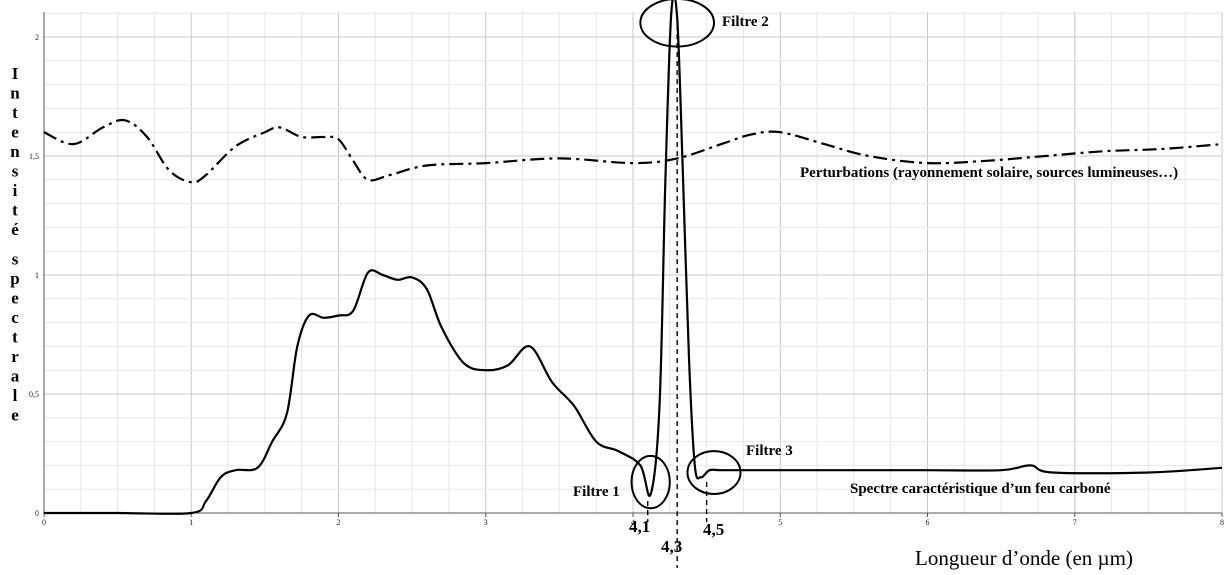 This screenshot has width=1227, height=575. What do you see at coordinates (34, 394) in the screenshot?
I see `y-tick-label: 0,5` at bounding box center [34, 394].